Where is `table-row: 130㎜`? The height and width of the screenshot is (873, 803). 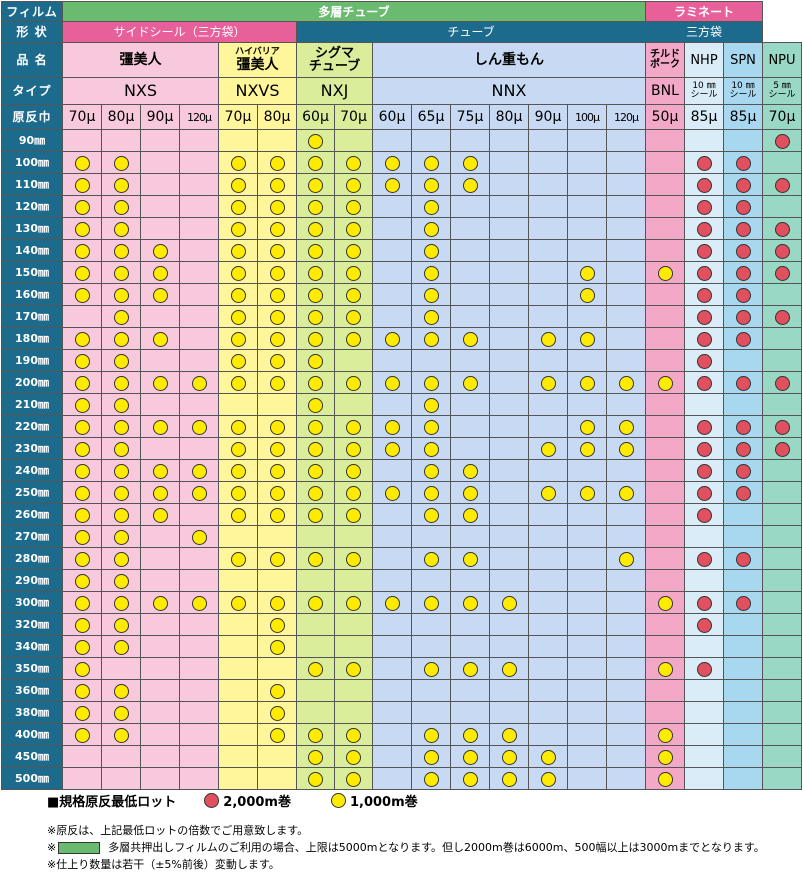
table-row: 130㎜ is located at coordinates (401, 228).